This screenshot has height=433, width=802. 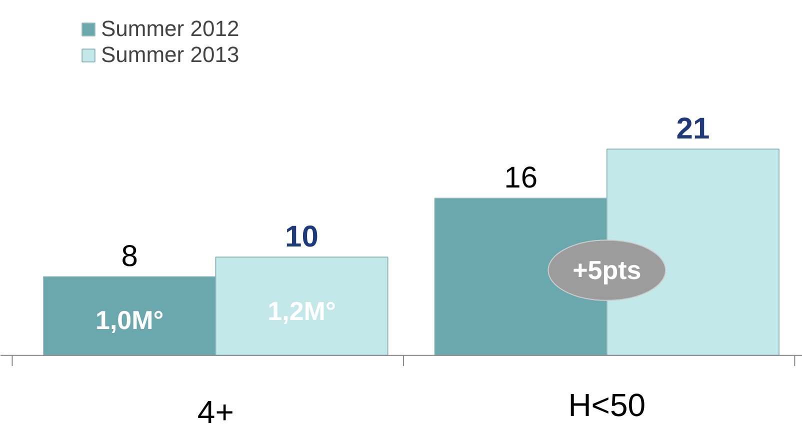 What do you see at coordinates (170, 29) in the screenshot?
I see `legend-label: Summer 2012` at bounding box center [170, 29].